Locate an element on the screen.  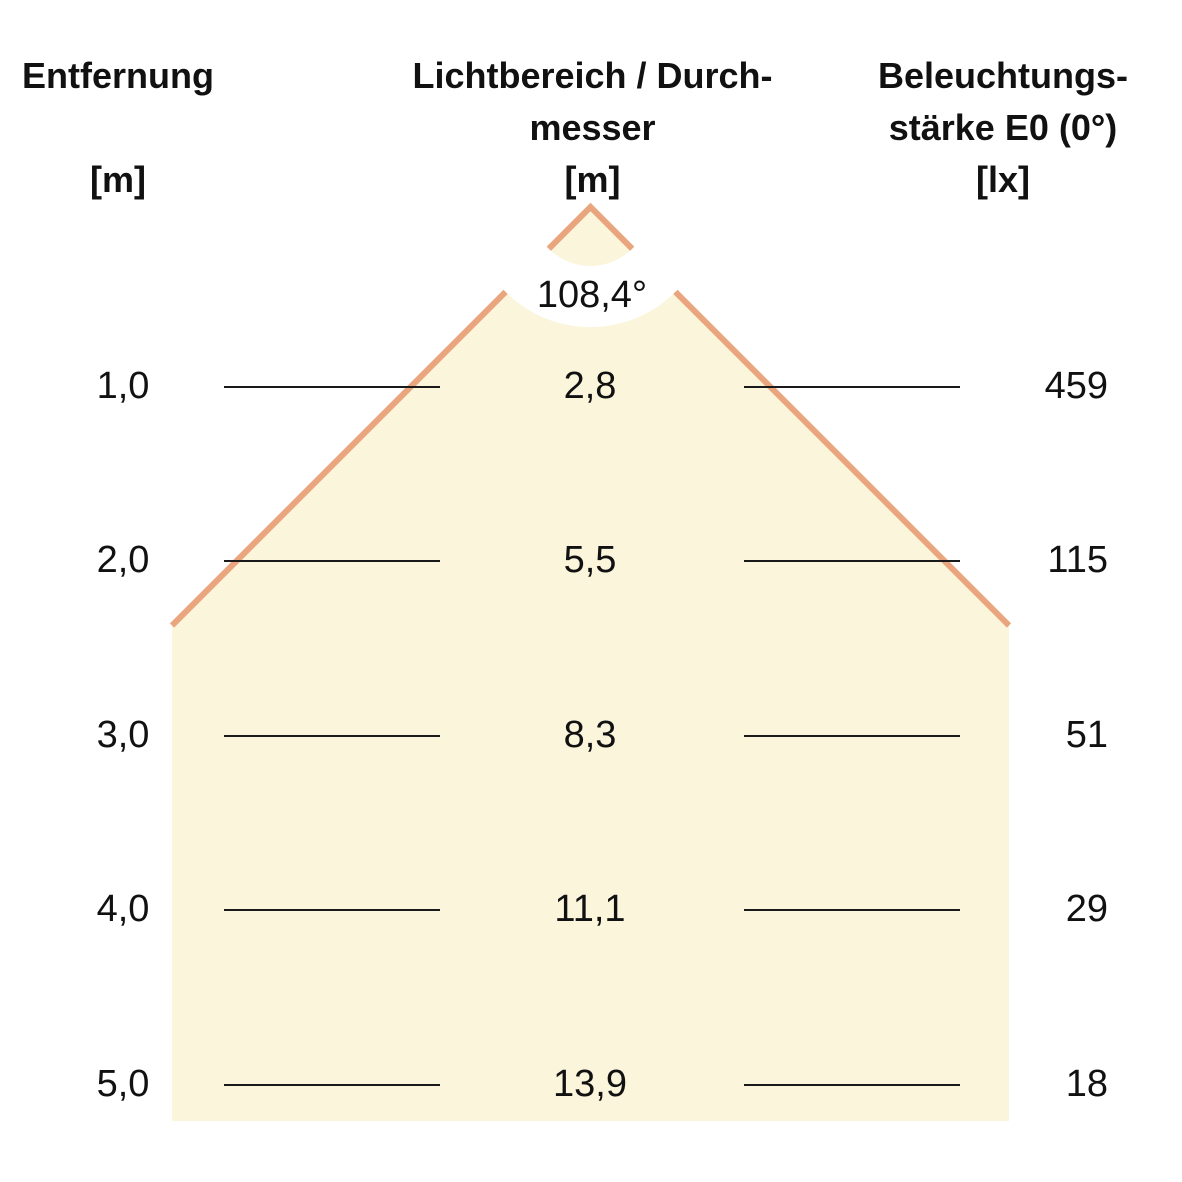
distance-value: 3,0 is located at coordinates (123, 735).